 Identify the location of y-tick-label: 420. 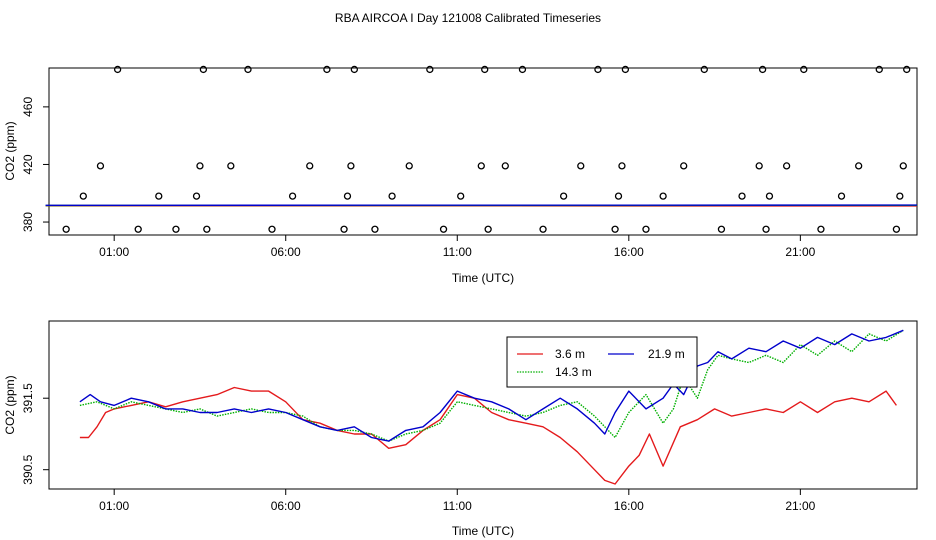
(28, 164).